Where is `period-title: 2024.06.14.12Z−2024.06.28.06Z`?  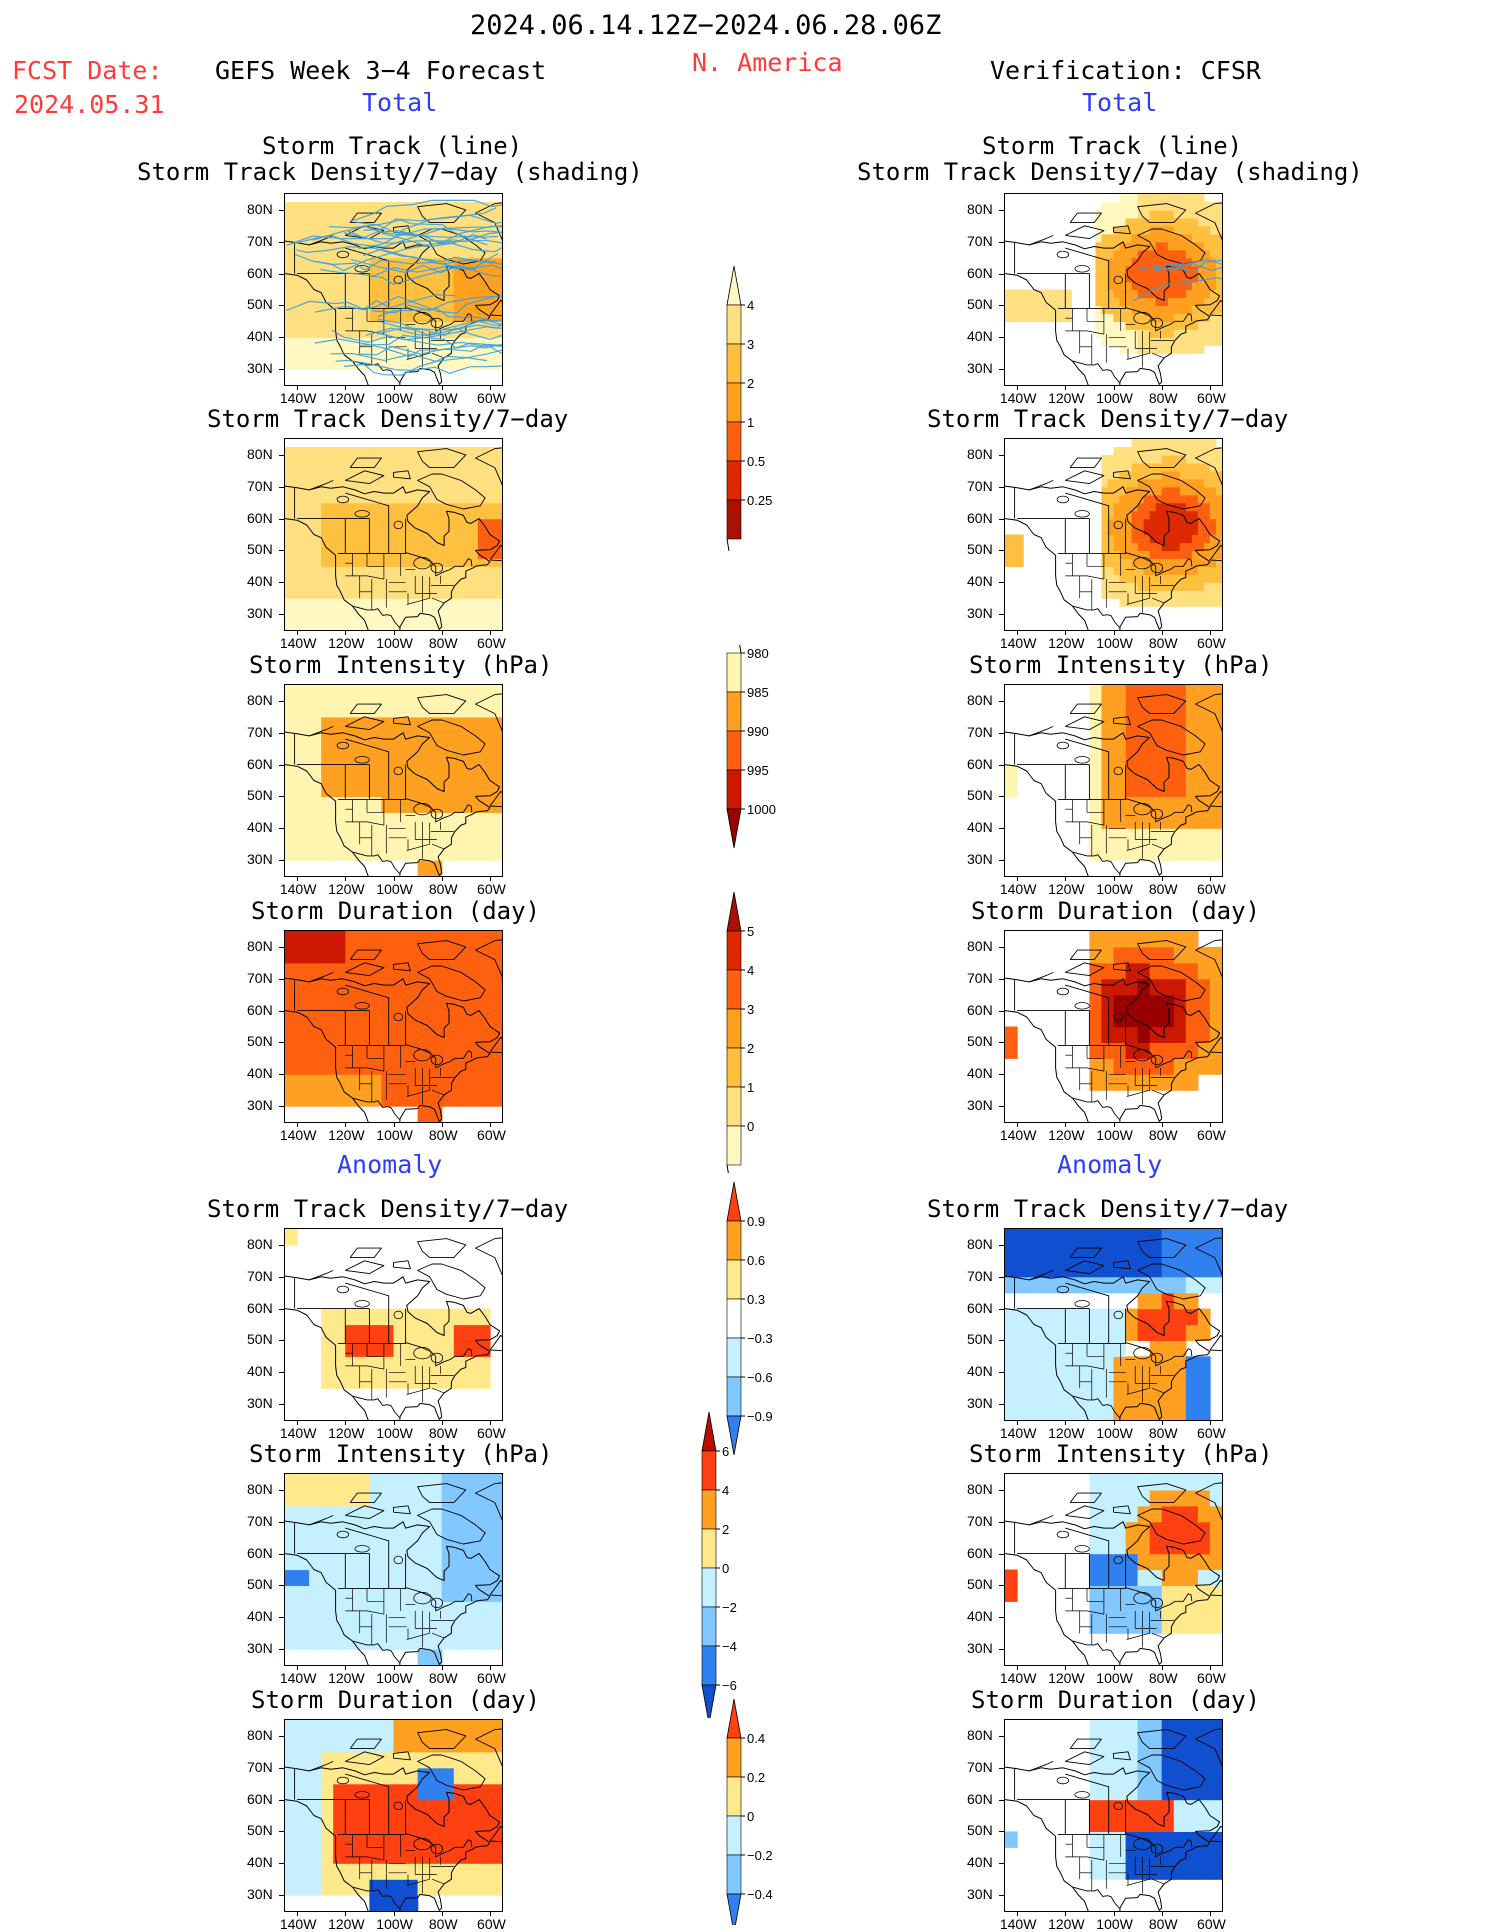 period-title: 2024.06.14.12Z−2024.06.28.06Z is located at coordinates (705, 25).